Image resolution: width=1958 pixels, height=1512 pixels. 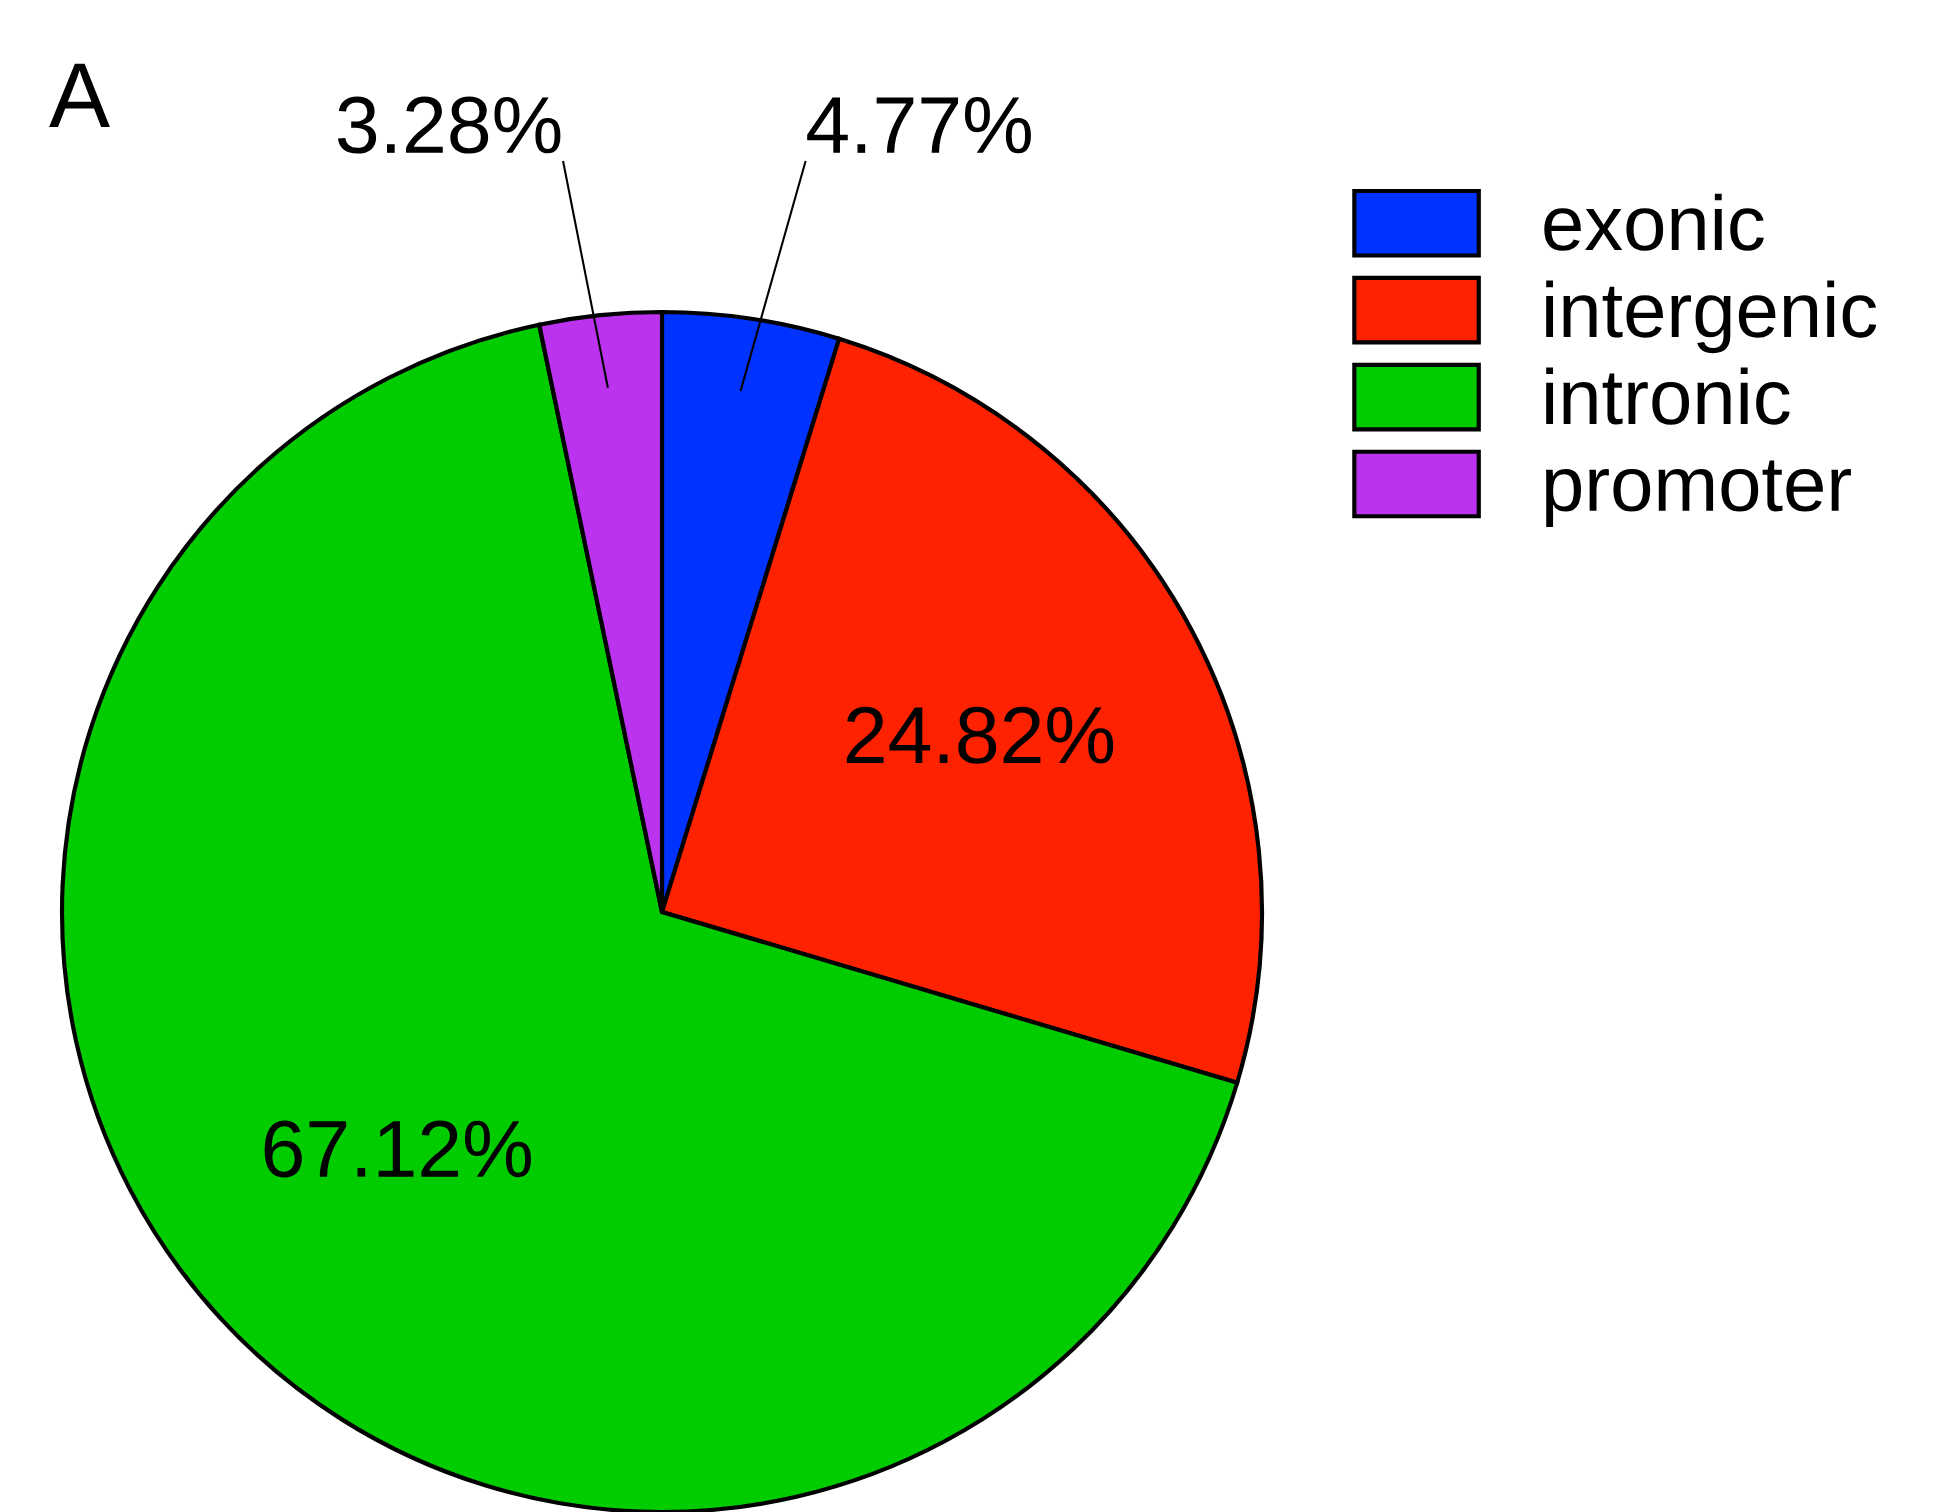 What do you see at coordinates (79, 95) in the screenshot?
I see `text: A` at bounding box center [79, 95].